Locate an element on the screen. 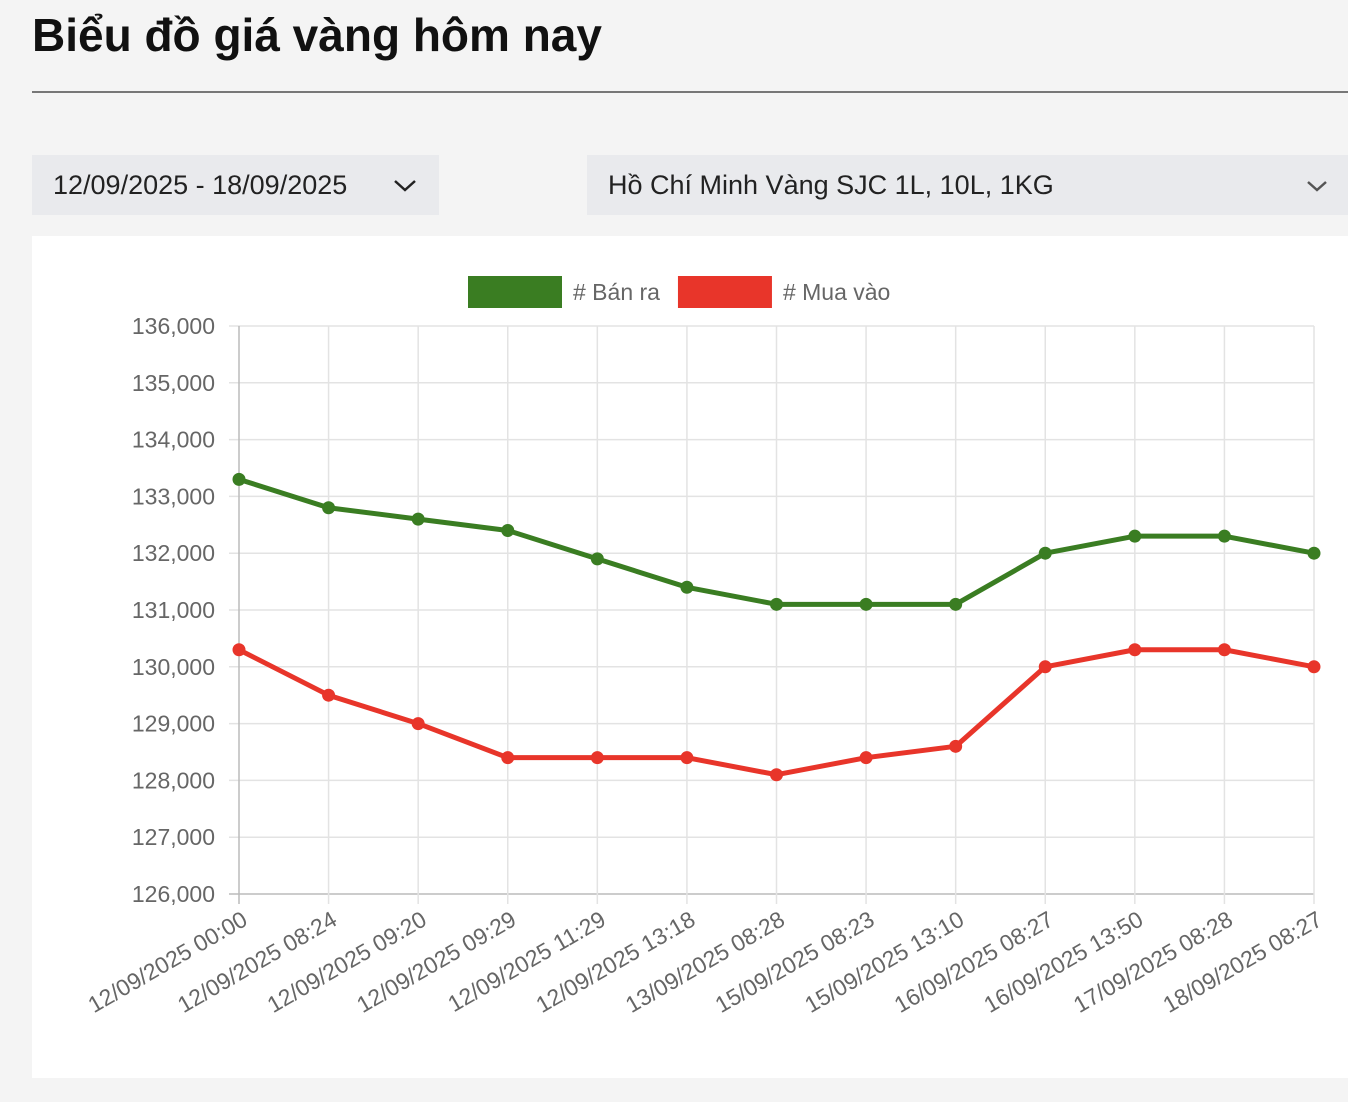 The width and height of the screenshot is (1348, 1102). y-tick-label: 128,000 is located at coordinates (173, 780).